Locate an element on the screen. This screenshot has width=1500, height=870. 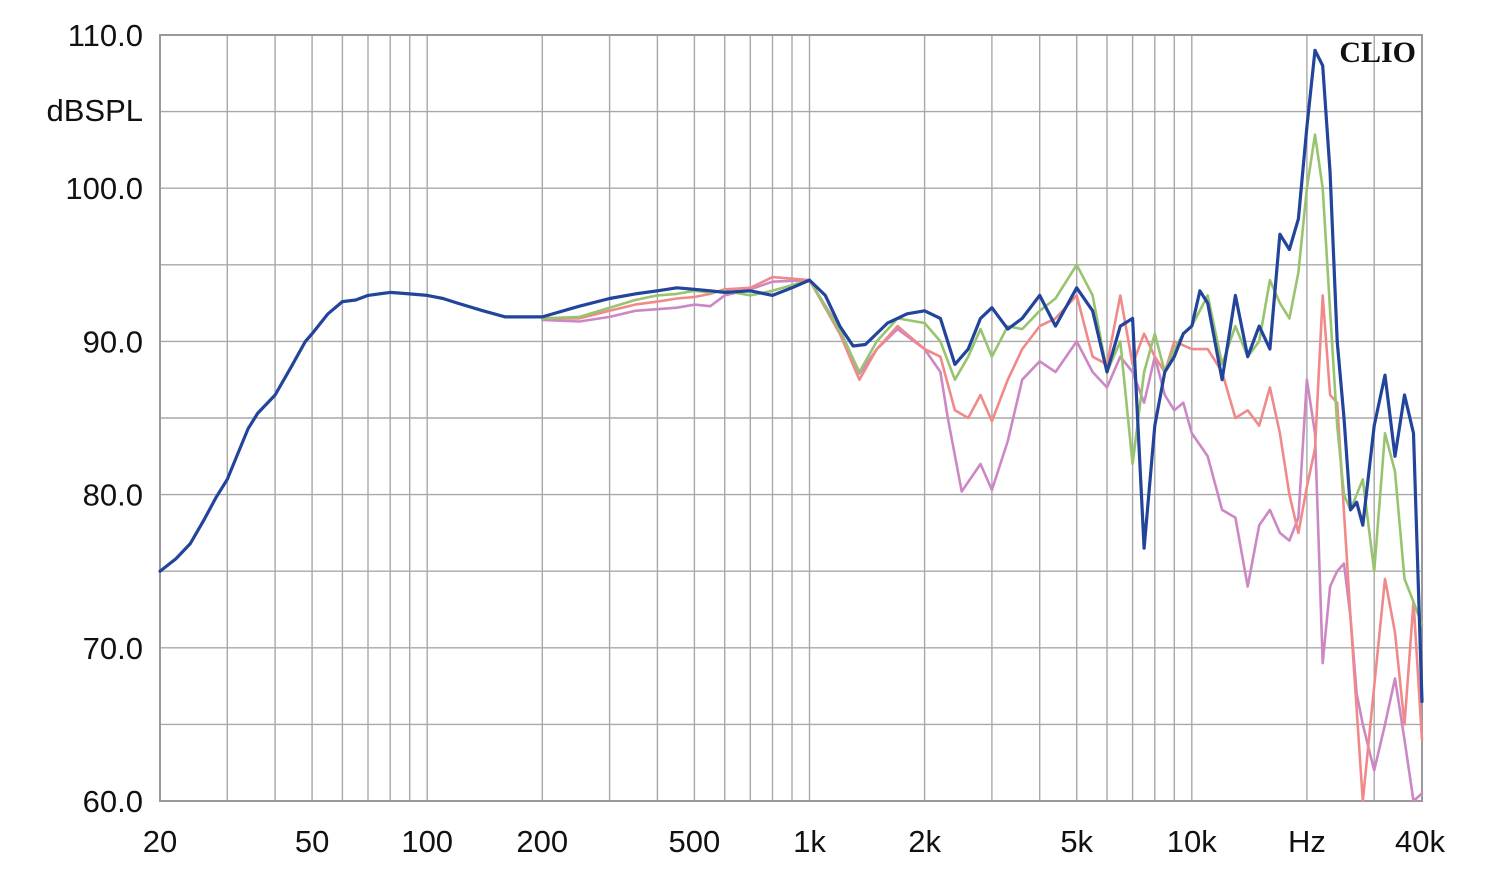
x-tick-label: 5k is located at coordinates (1076, 841).